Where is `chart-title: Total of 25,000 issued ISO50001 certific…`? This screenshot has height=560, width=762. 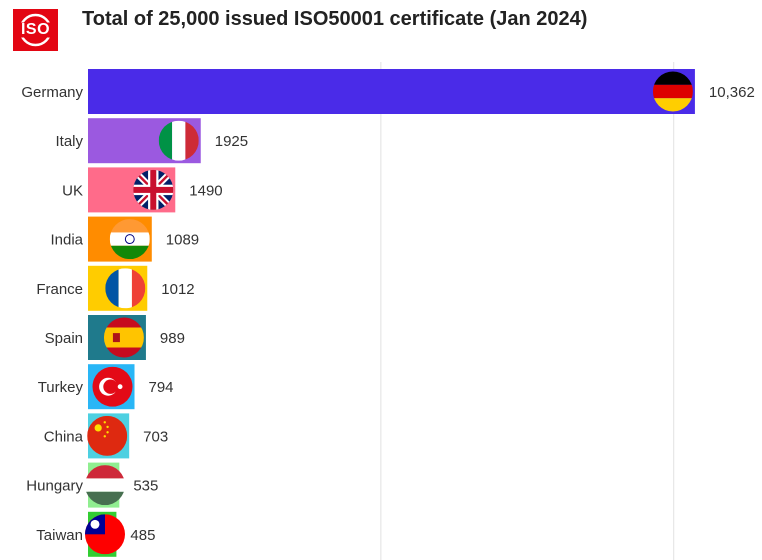
chart-title: Total of 25,000 issued ISO50001 certific… is located at coordinates (335, 19).